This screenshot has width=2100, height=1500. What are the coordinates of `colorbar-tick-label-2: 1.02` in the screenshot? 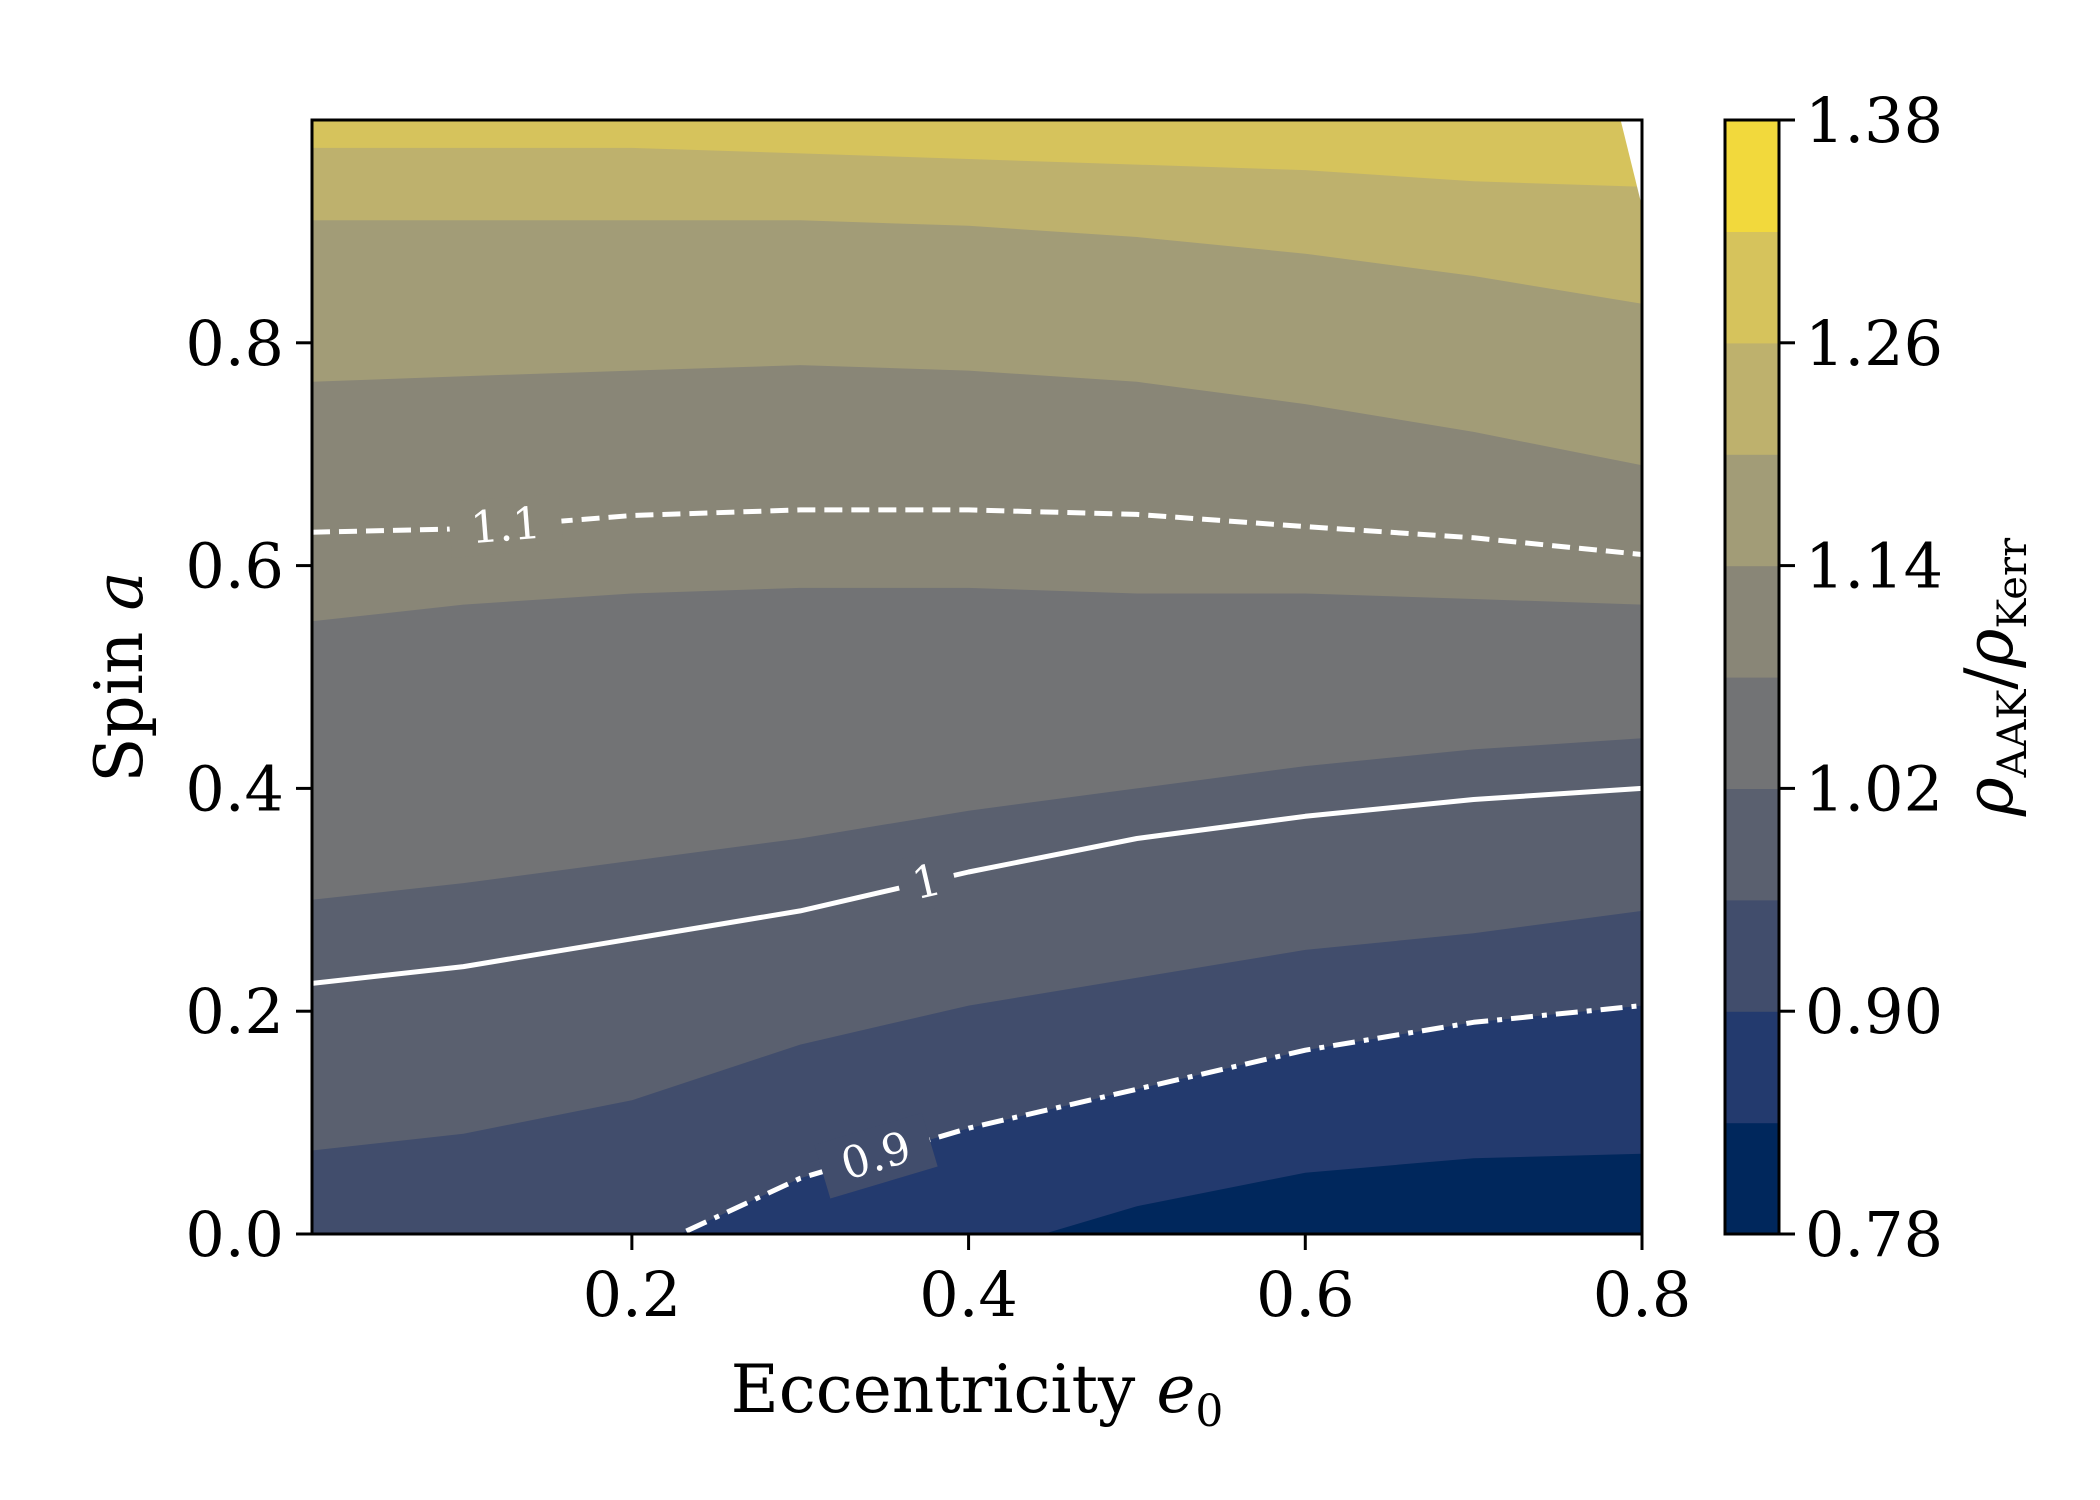 It's located at (1874, 788).